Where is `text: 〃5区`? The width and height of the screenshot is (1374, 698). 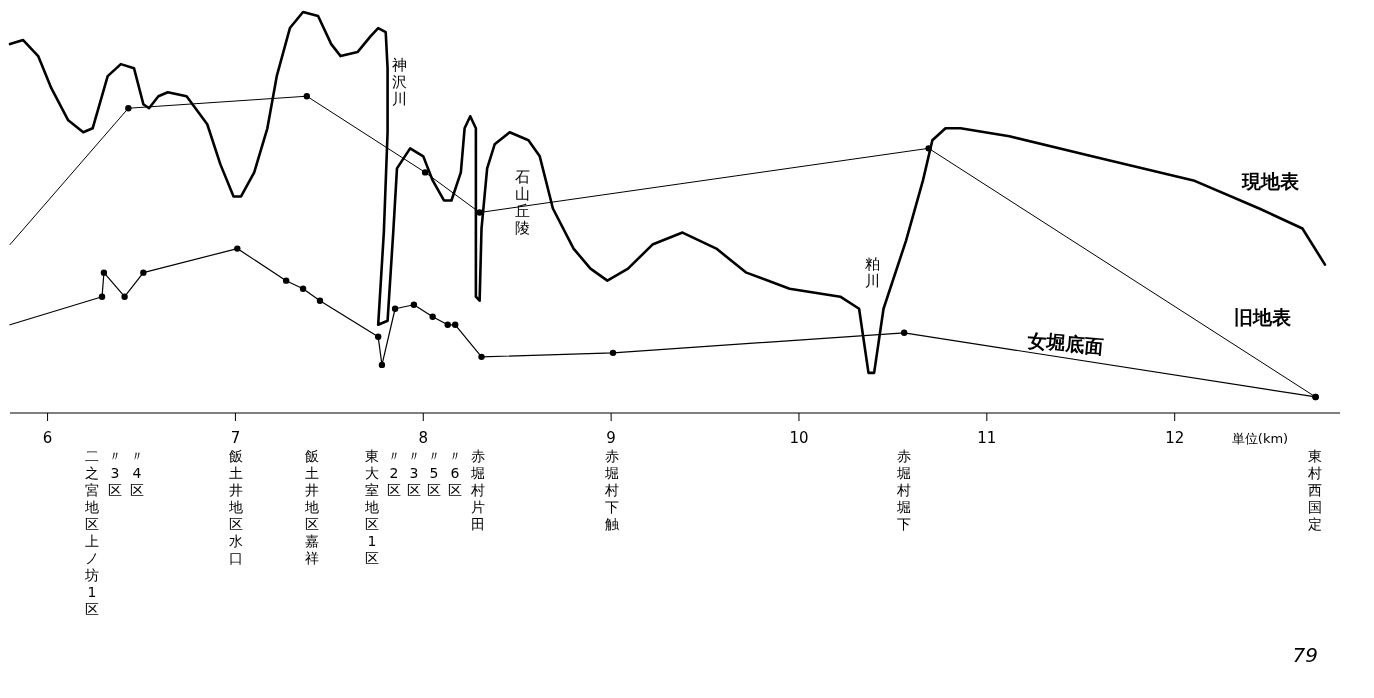
text: 〃5区 is located at coordinates (434, 473).